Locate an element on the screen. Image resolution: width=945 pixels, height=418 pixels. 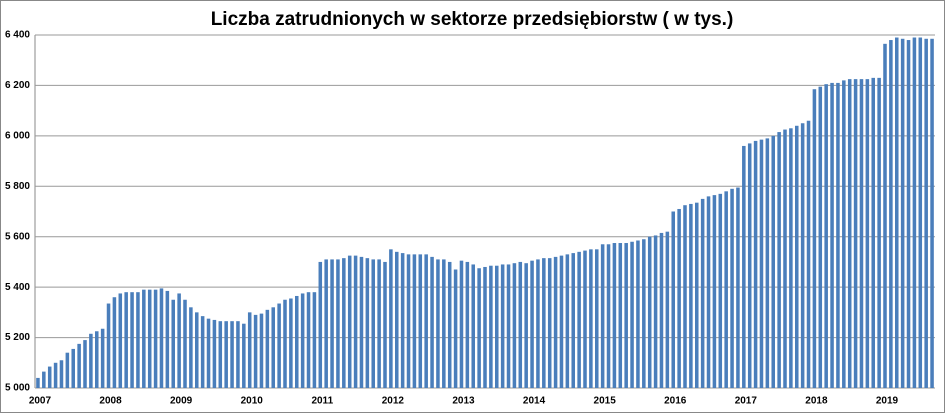
x-tick-label: 2016 is located at coordinates (675, 401).